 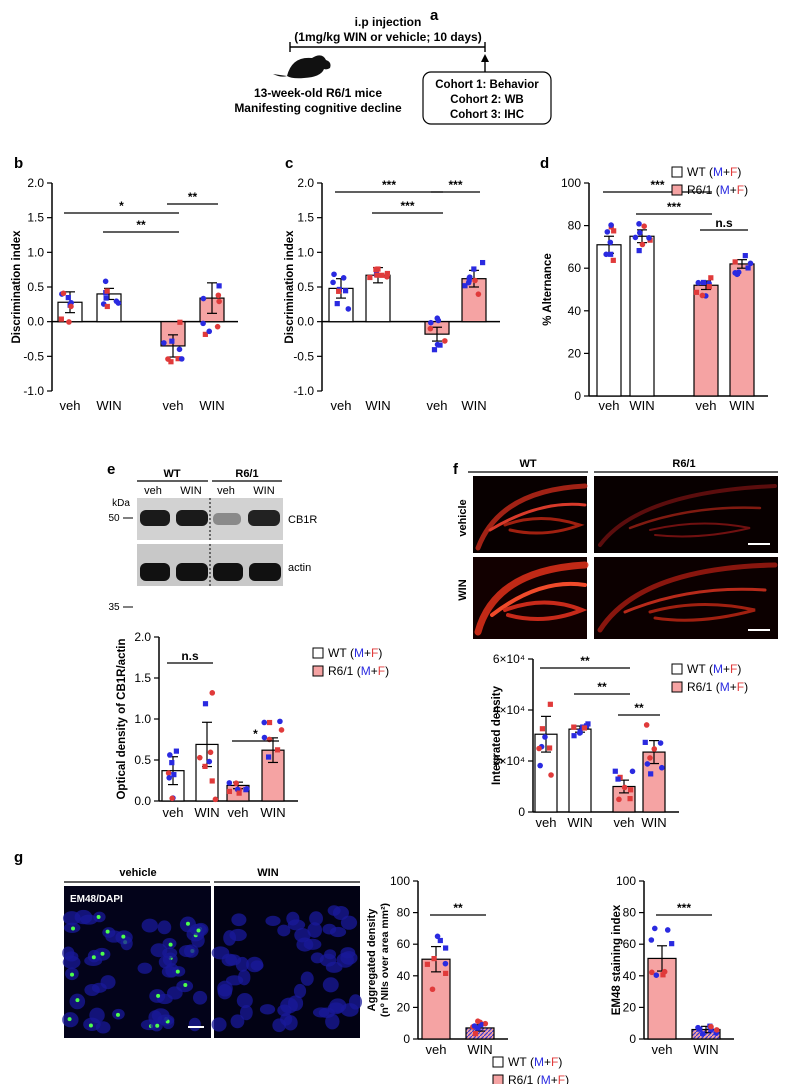 What do you see at coordinates (171, 474) in the screenshot?
I see `wb-wt-label: WT` at bounding box center [171, 474].